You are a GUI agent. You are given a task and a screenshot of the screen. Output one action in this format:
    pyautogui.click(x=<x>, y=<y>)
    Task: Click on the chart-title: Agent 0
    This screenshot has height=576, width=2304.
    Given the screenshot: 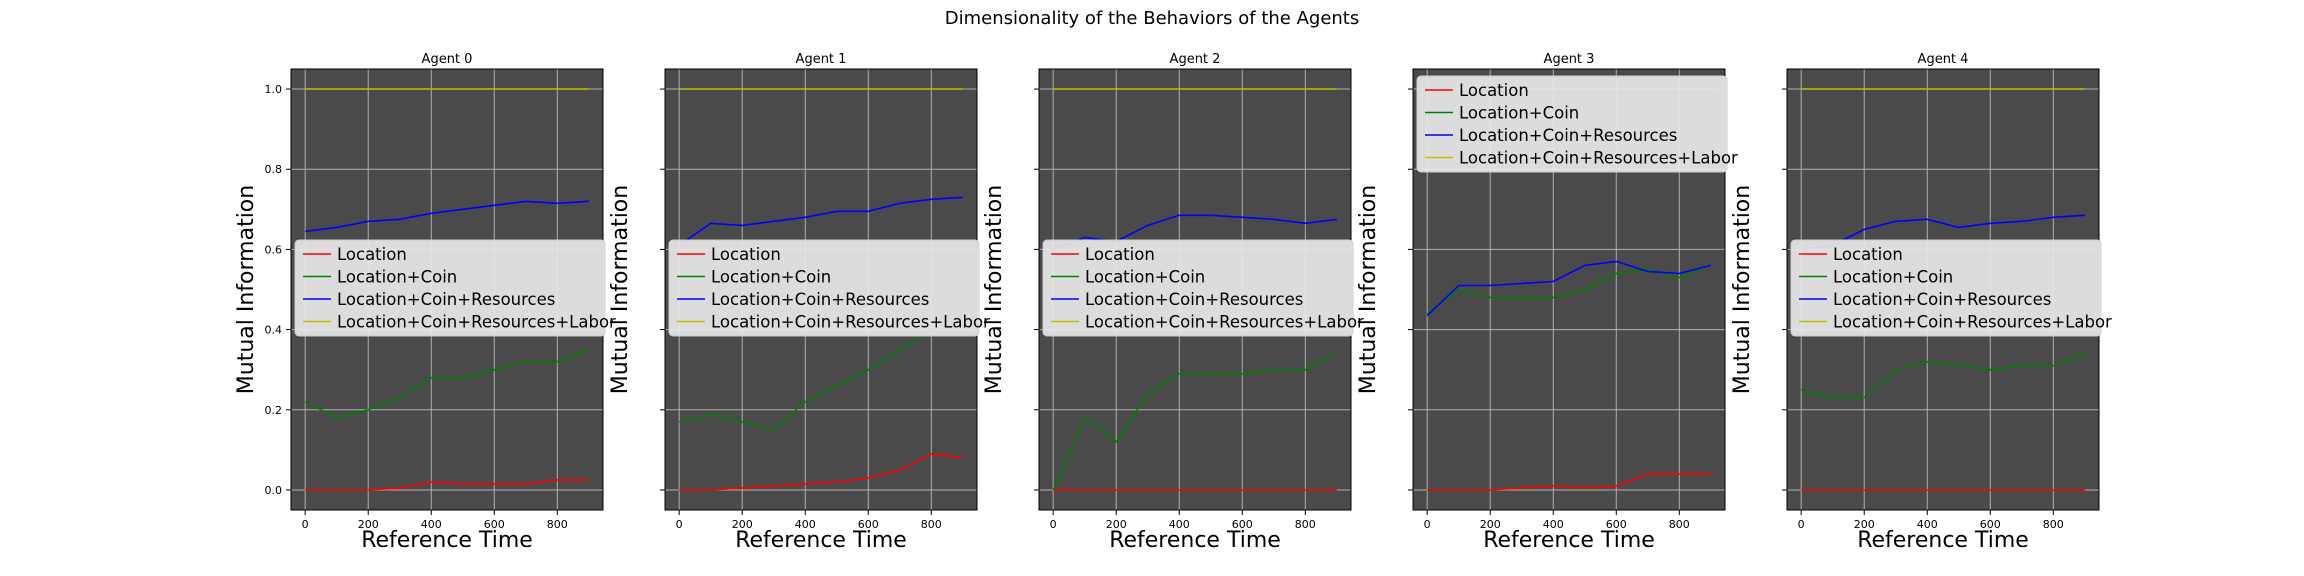 What is the action you would take?
    pyautogui.click(x=447, y=59)
    